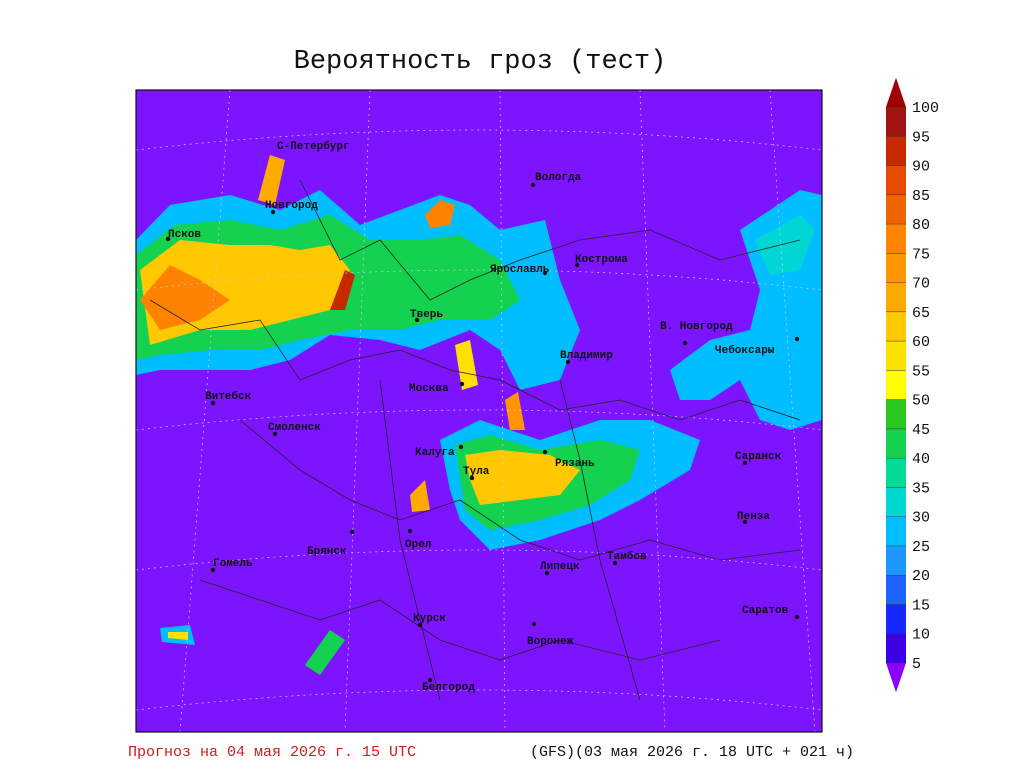  Describe the element at coordinates (550, 642) in the screenshot. I see `city-label: Воронеж` at that location.